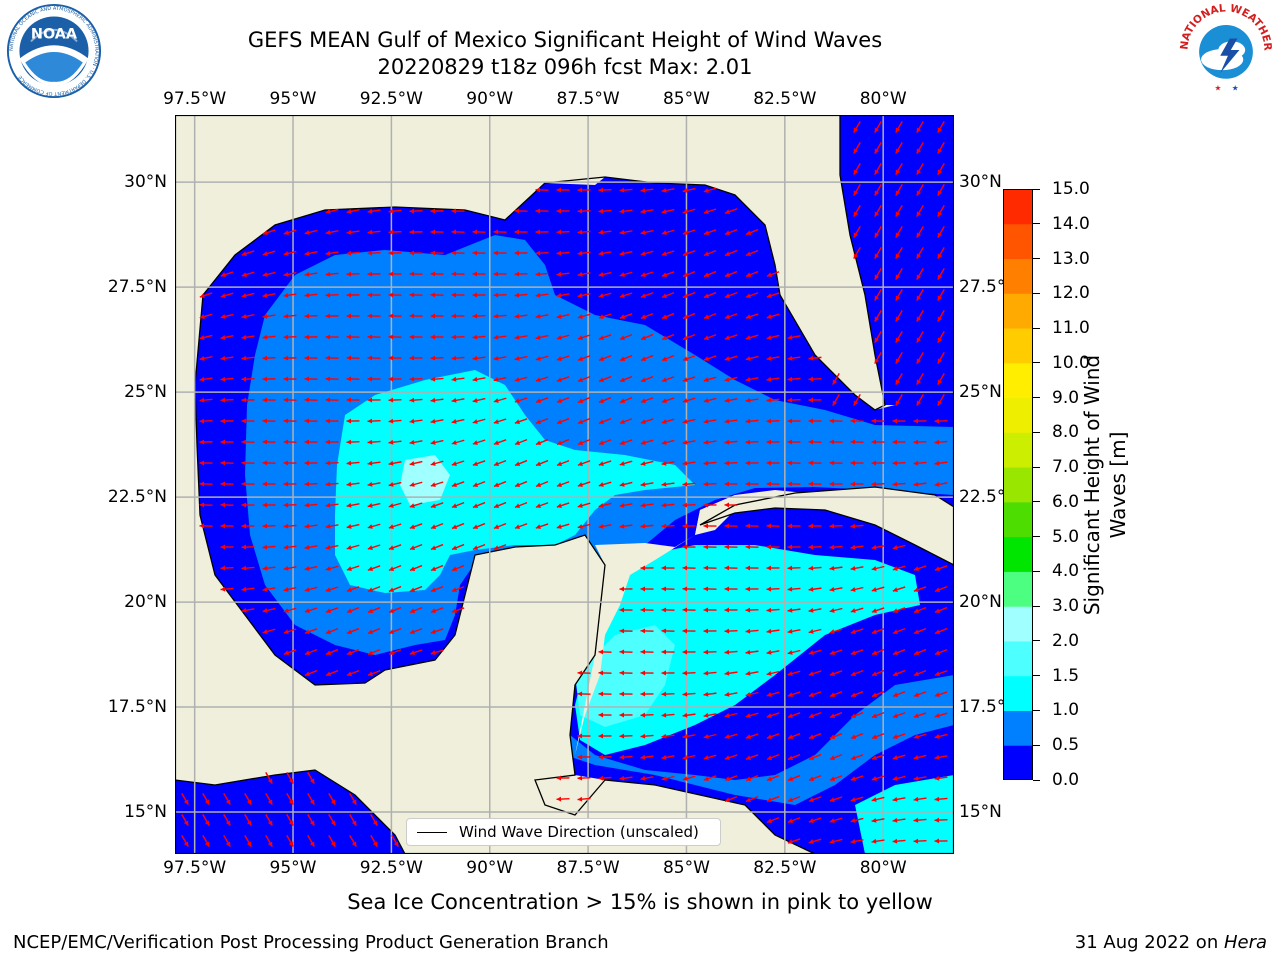  I want to click on lat-label-left-0: 30°N, so click(145, 182).